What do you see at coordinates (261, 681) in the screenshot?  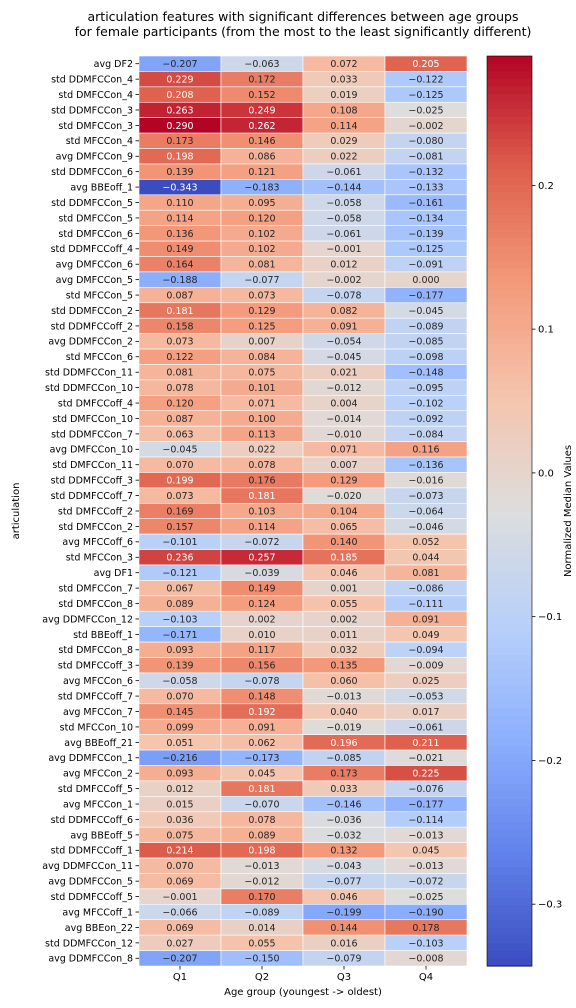 I see `cell-value-label: −0.078` at bounding box center [261, 681].